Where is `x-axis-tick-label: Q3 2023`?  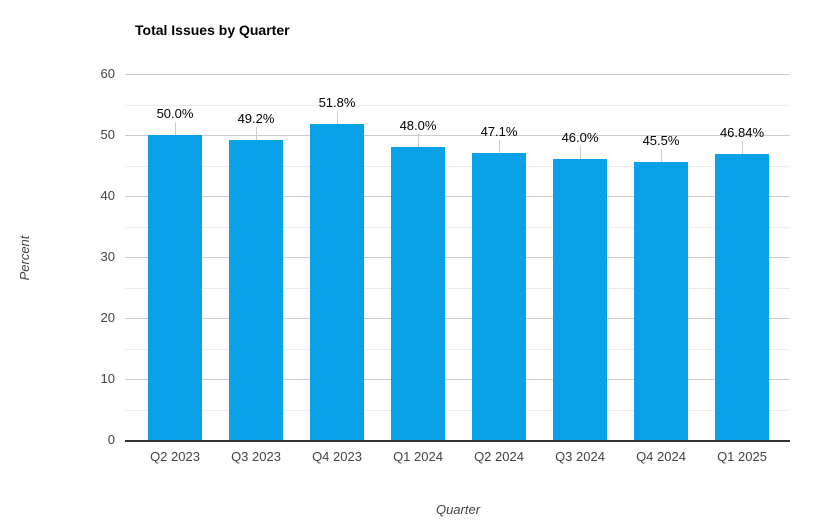
x-axis-tick-label: Q3 2023 is located at coordinates (256, 456).